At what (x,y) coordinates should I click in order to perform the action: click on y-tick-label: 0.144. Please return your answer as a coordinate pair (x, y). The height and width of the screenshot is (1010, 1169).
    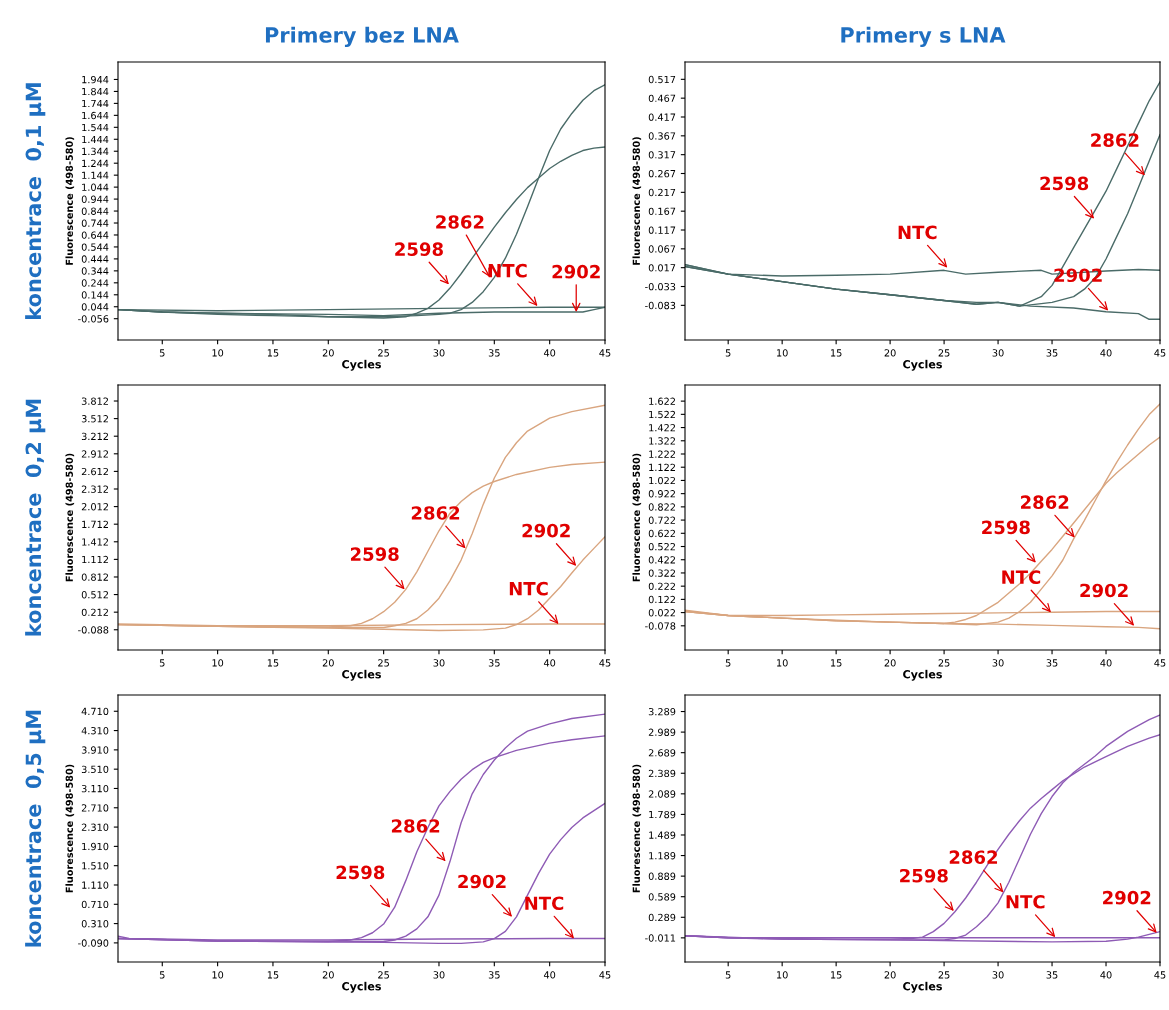
    Looking at the image, I should click on (95, 295).